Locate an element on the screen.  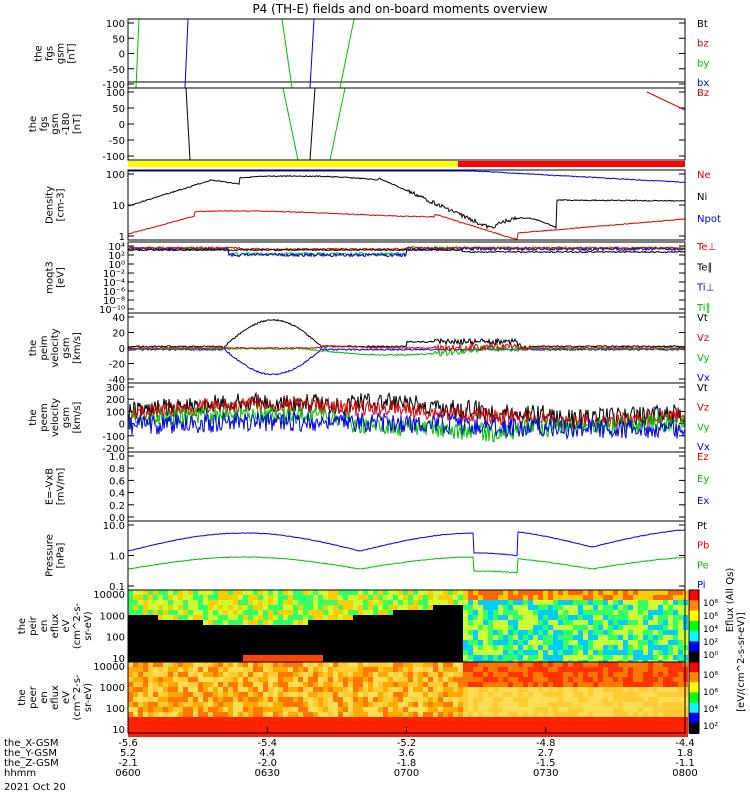
x-tick-label-top: -5.4 is located at coordinates (267, 743).